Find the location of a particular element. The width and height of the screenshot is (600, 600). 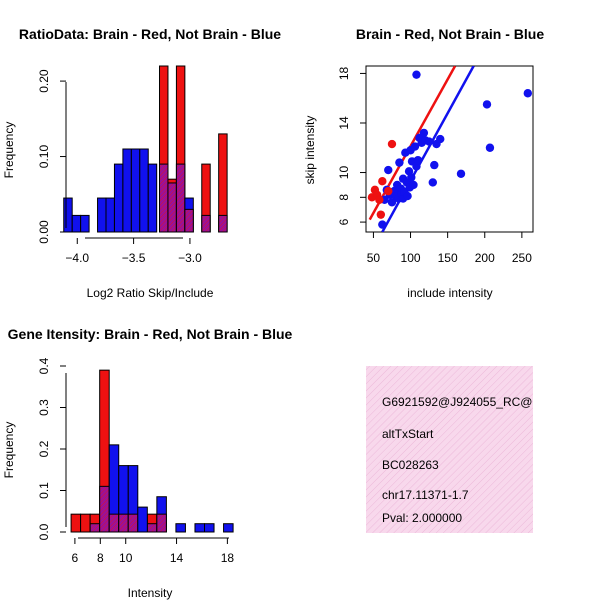

intensity-histogram-x-ticks: 6 8 10 14 18 is located at coordinates (153, 551).